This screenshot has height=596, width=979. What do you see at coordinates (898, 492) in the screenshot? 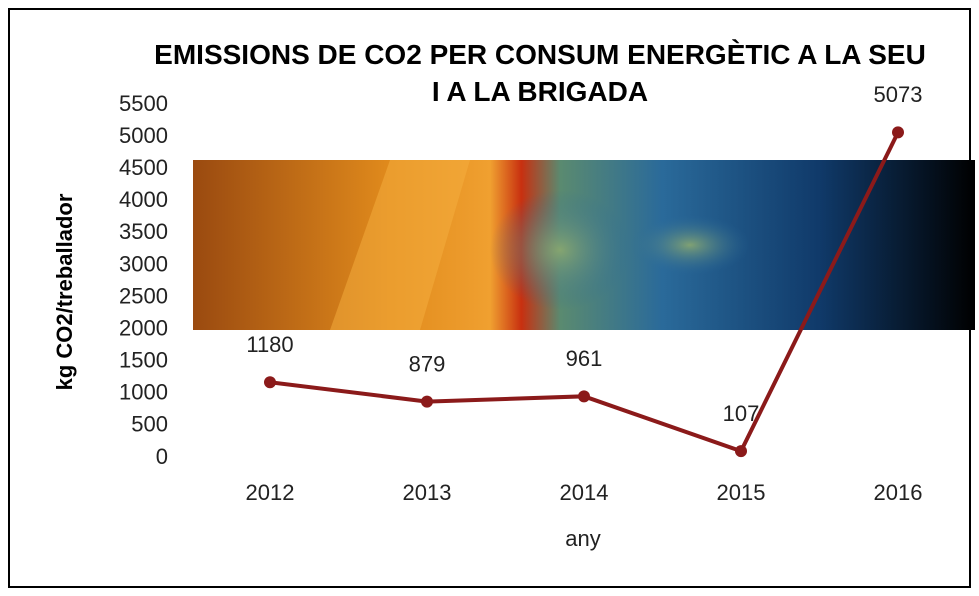
I see `x-tick-label: 2016` at bounding box center [898, 492].